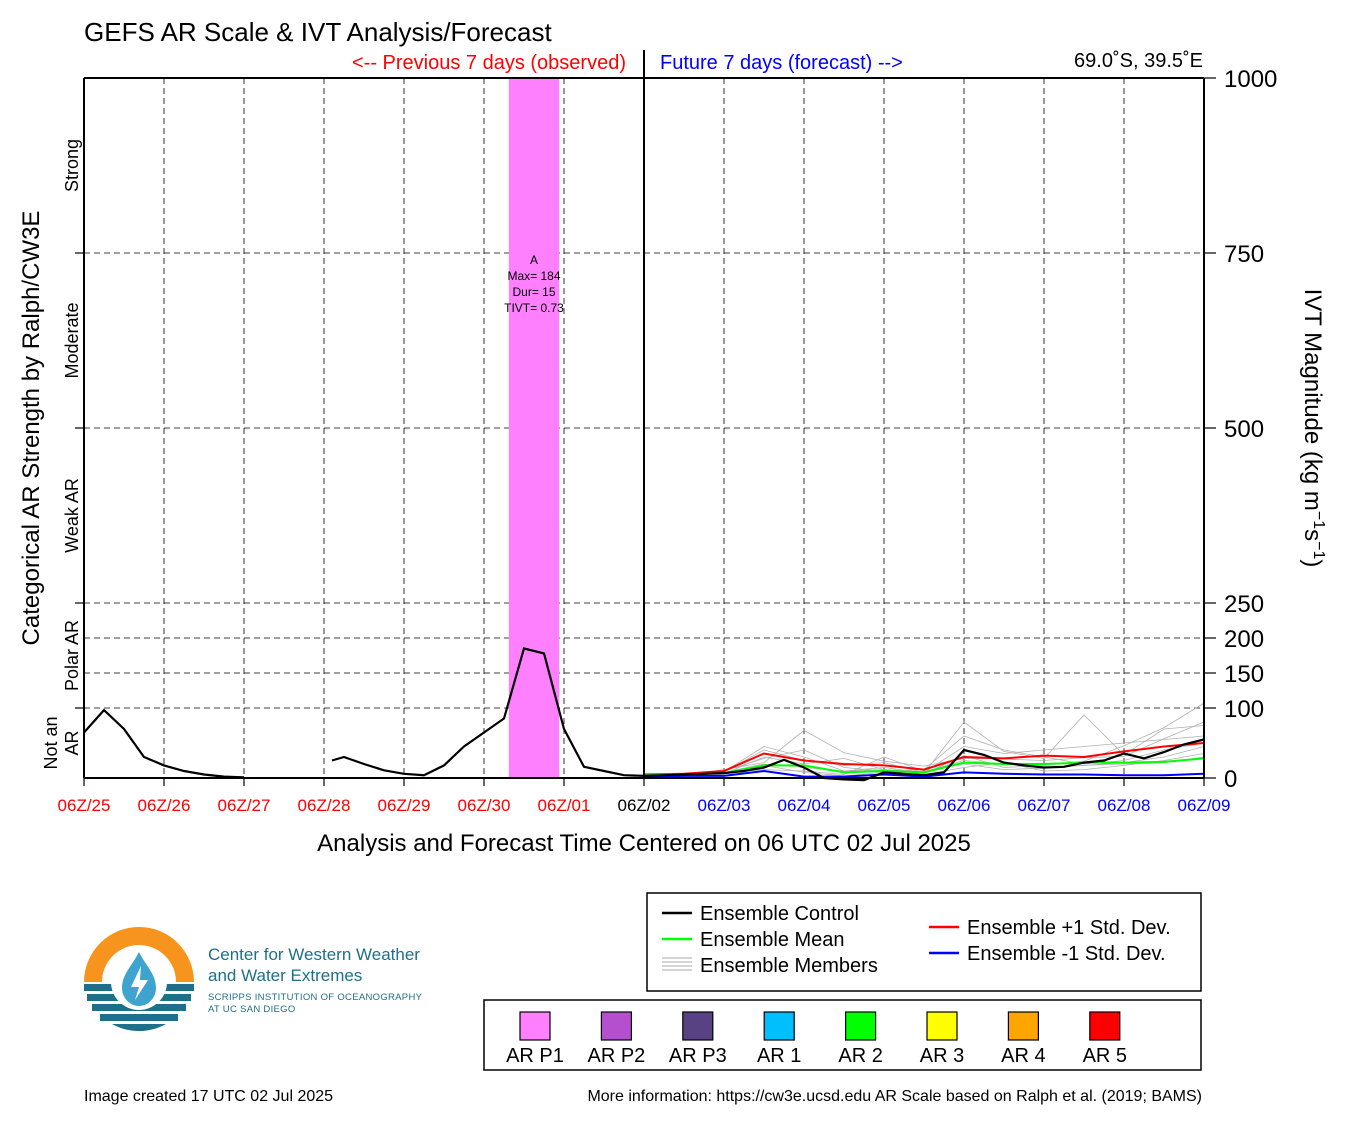 The height and width of the screenshot is (1128, 1348). I want to click on colorbar-label: AR 5, so click(1105, 1056).